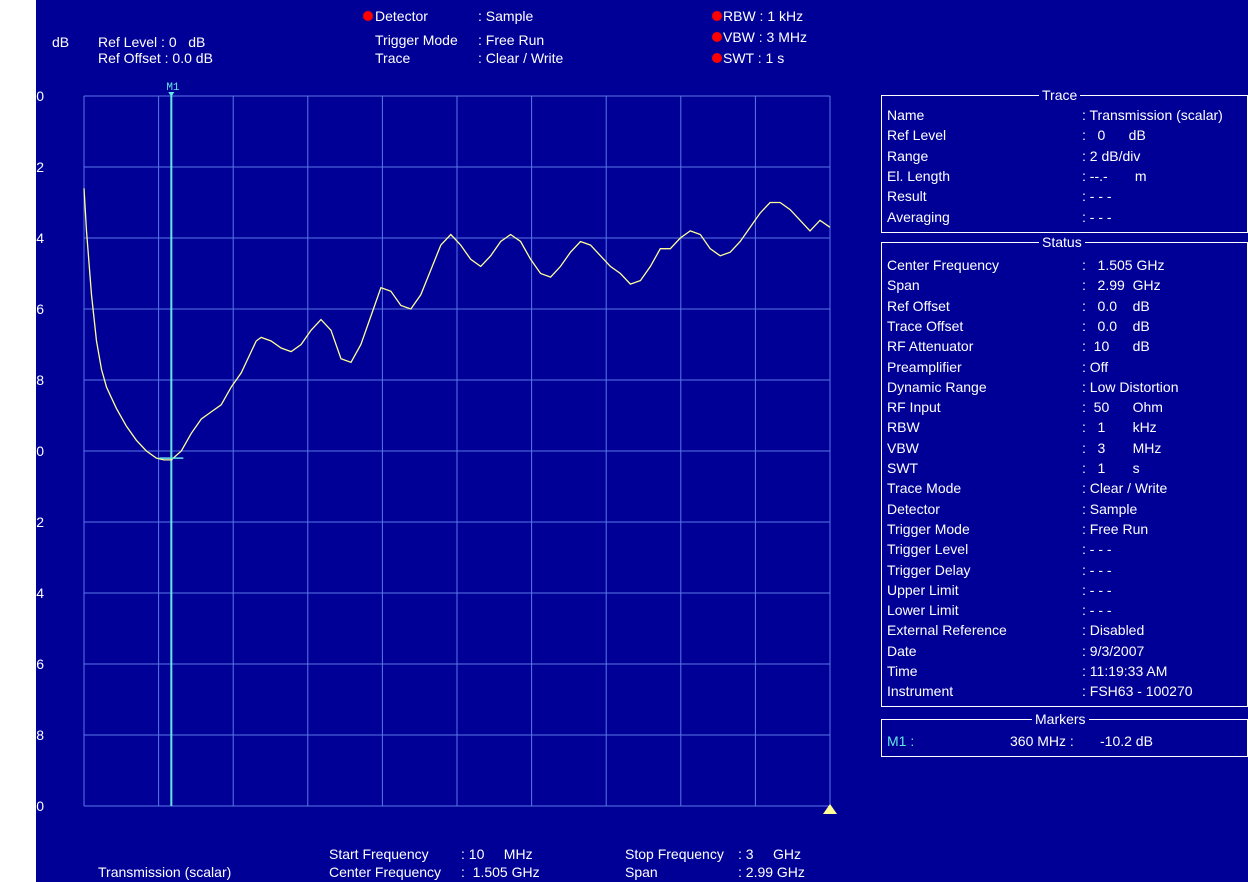 This screenshot has width=1248, height=882. I want to click on y-tick-label: -18, so click(33, 735).